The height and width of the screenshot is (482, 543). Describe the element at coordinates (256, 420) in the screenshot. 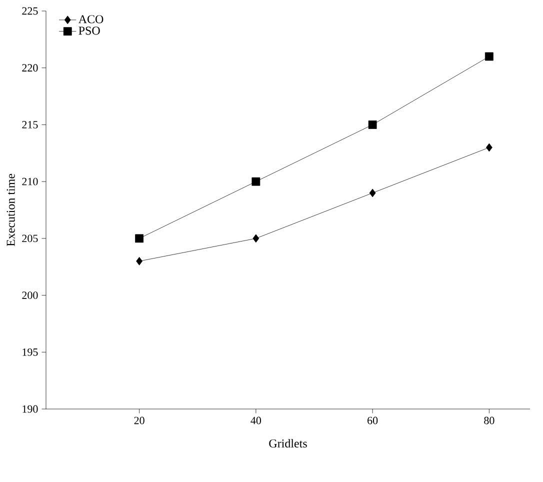

I see `x-tick-label: 40` at that location.